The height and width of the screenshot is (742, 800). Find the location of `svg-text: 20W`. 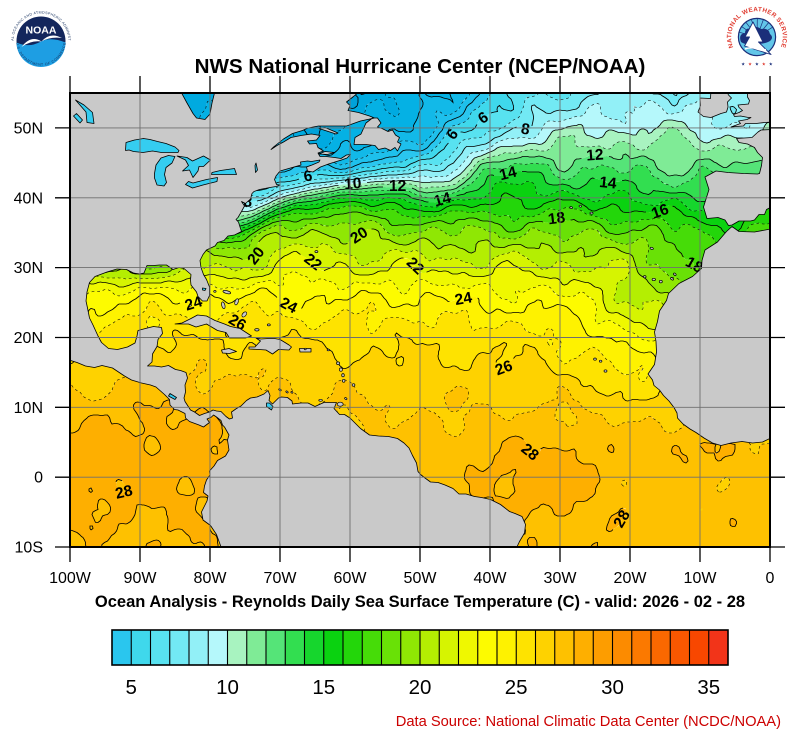

svg-text: 20W is located at coordinates (631, 578).